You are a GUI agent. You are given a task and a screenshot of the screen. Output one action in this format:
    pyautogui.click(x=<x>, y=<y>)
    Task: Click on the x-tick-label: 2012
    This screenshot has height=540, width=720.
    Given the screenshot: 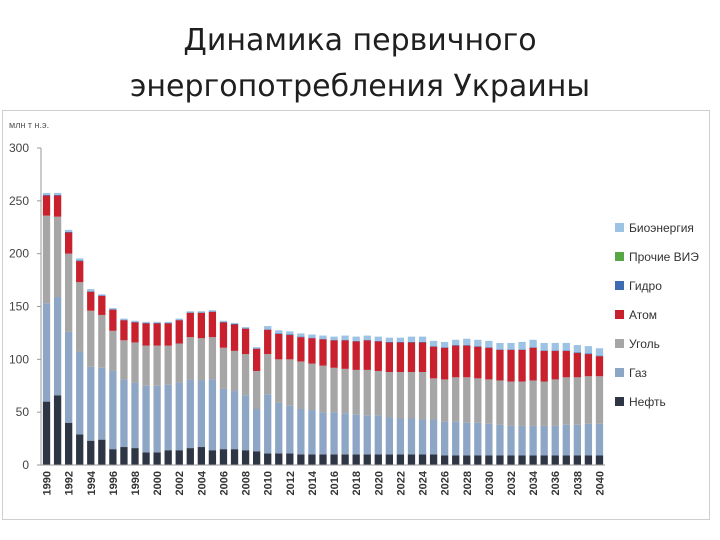 What is the action you would take?
    pyautogui.click(x=291, y=483)
    